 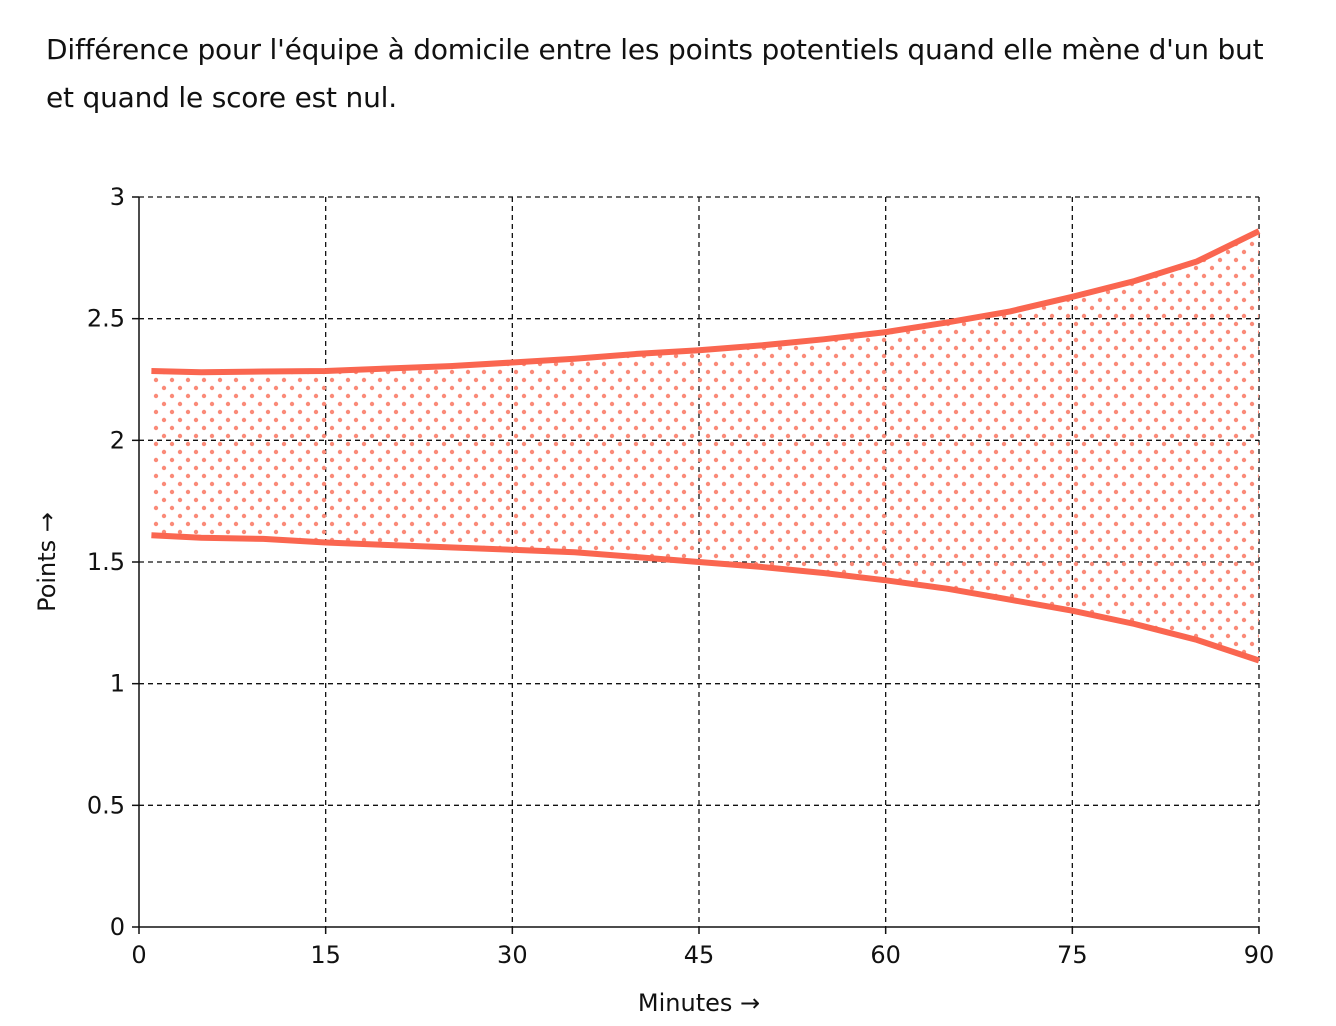 What do you see at coordinates (512, 955) in the screenshot?
I see `x-tick-label: 30` at bounding box center [512, 955].